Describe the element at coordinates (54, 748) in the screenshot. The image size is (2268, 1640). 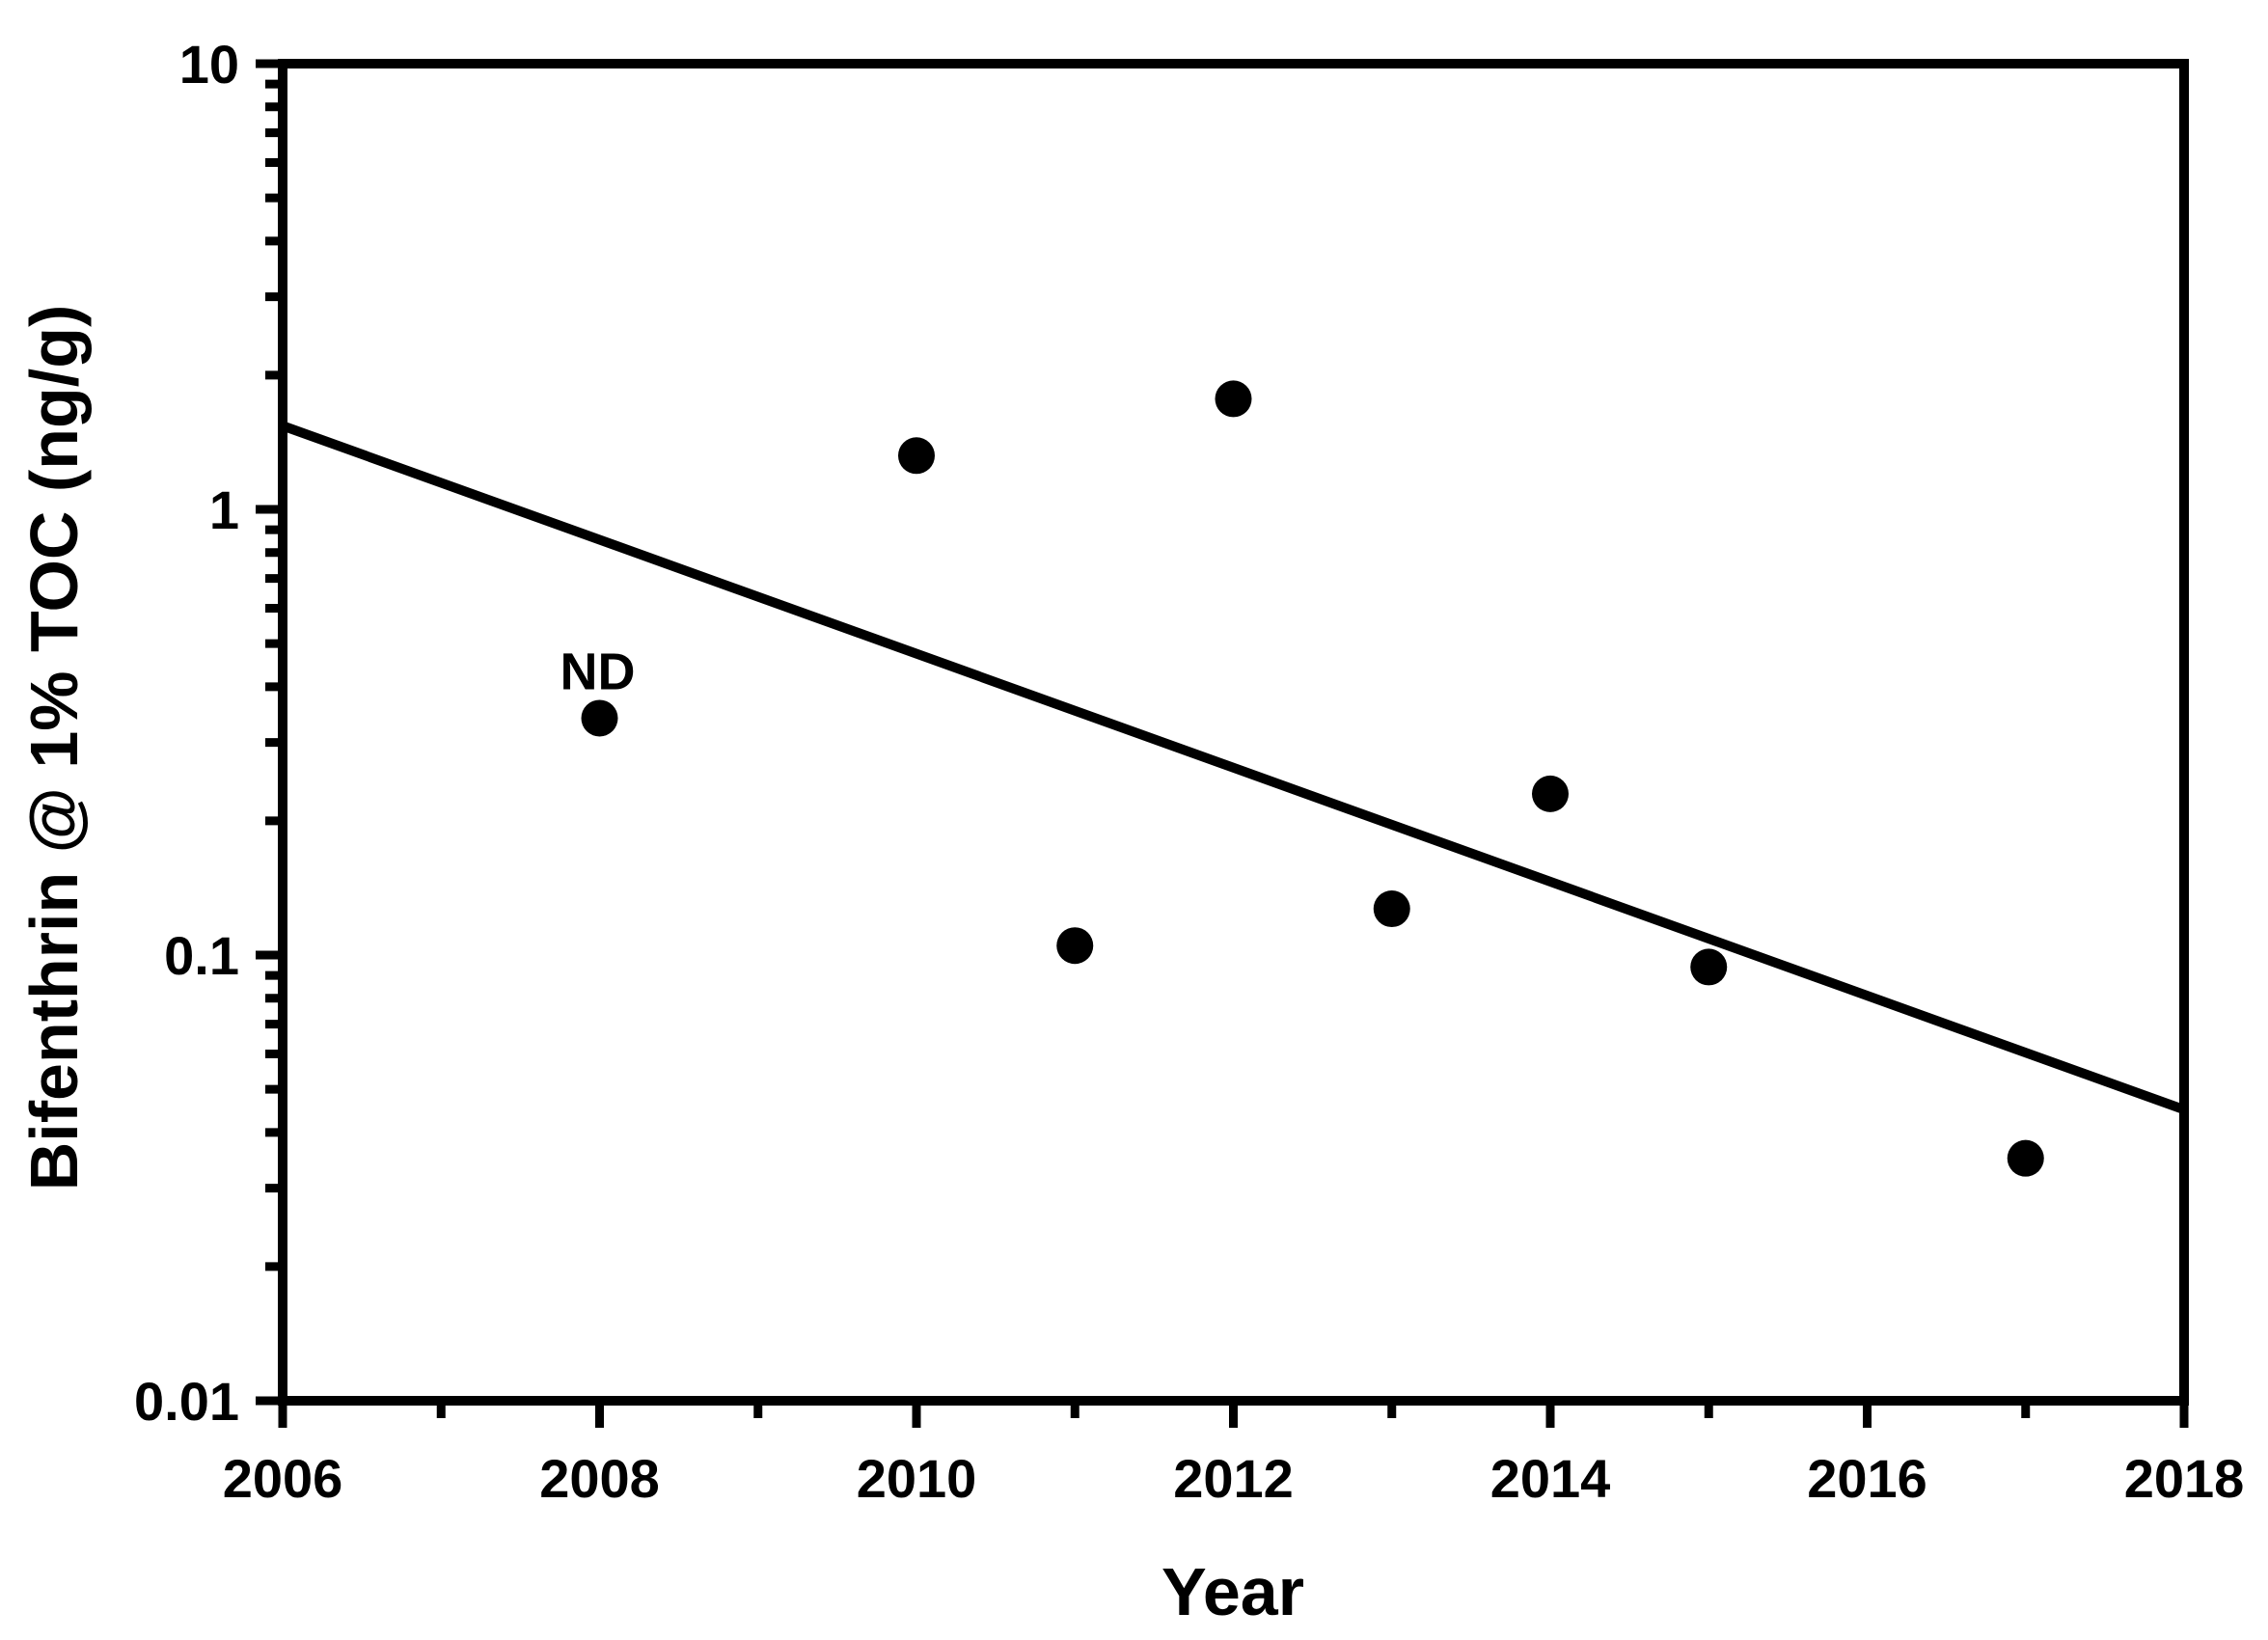
I see `y-axis-title: Bifenthrin @ 1% TOC (ng/g)` at that location.